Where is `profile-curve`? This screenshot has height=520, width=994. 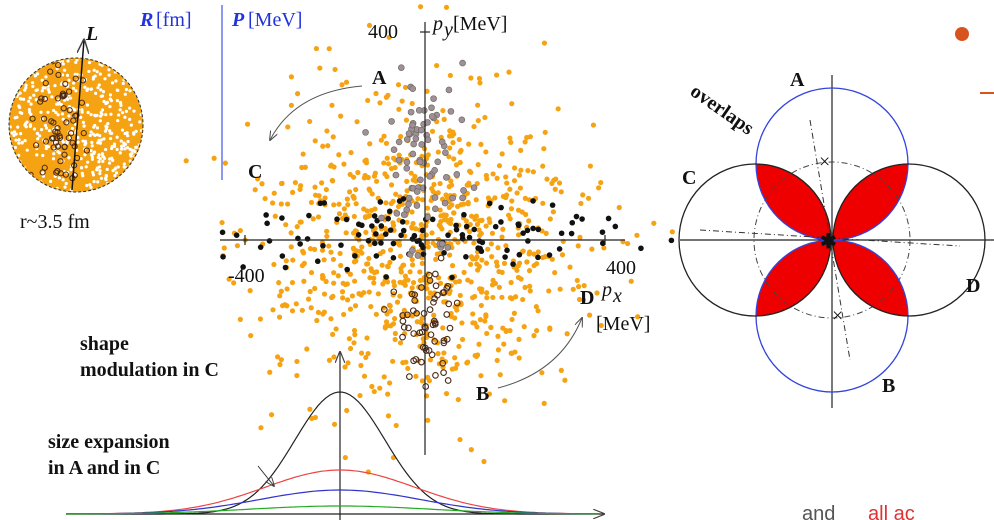 profile-curve is located at coordinates (332, 453).